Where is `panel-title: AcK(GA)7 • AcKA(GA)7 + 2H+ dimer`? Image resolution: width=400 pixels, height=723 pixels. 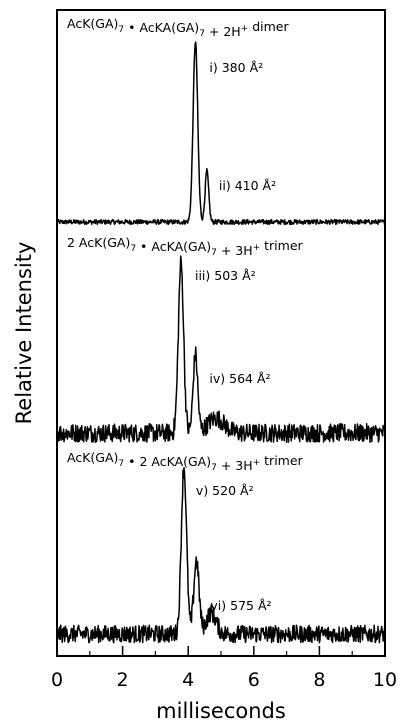
panel-title: AcK(GA)7 • AcKA(GA)7 + 2H+ dimer is located at coordinates (178, 27).